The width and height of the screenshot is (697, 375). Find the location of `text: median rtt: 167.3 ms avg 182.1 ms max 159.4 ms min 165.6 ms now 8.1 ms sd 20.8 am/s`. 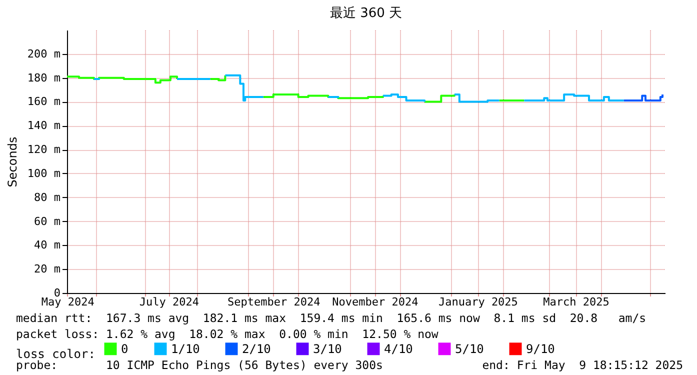

text: median rtt: 167.3 ms avg 182.1 ms max 159.4 ms min 165.6 ms now 8.1 ms sd 20.8 am/s is located at coordinates (331, 318).